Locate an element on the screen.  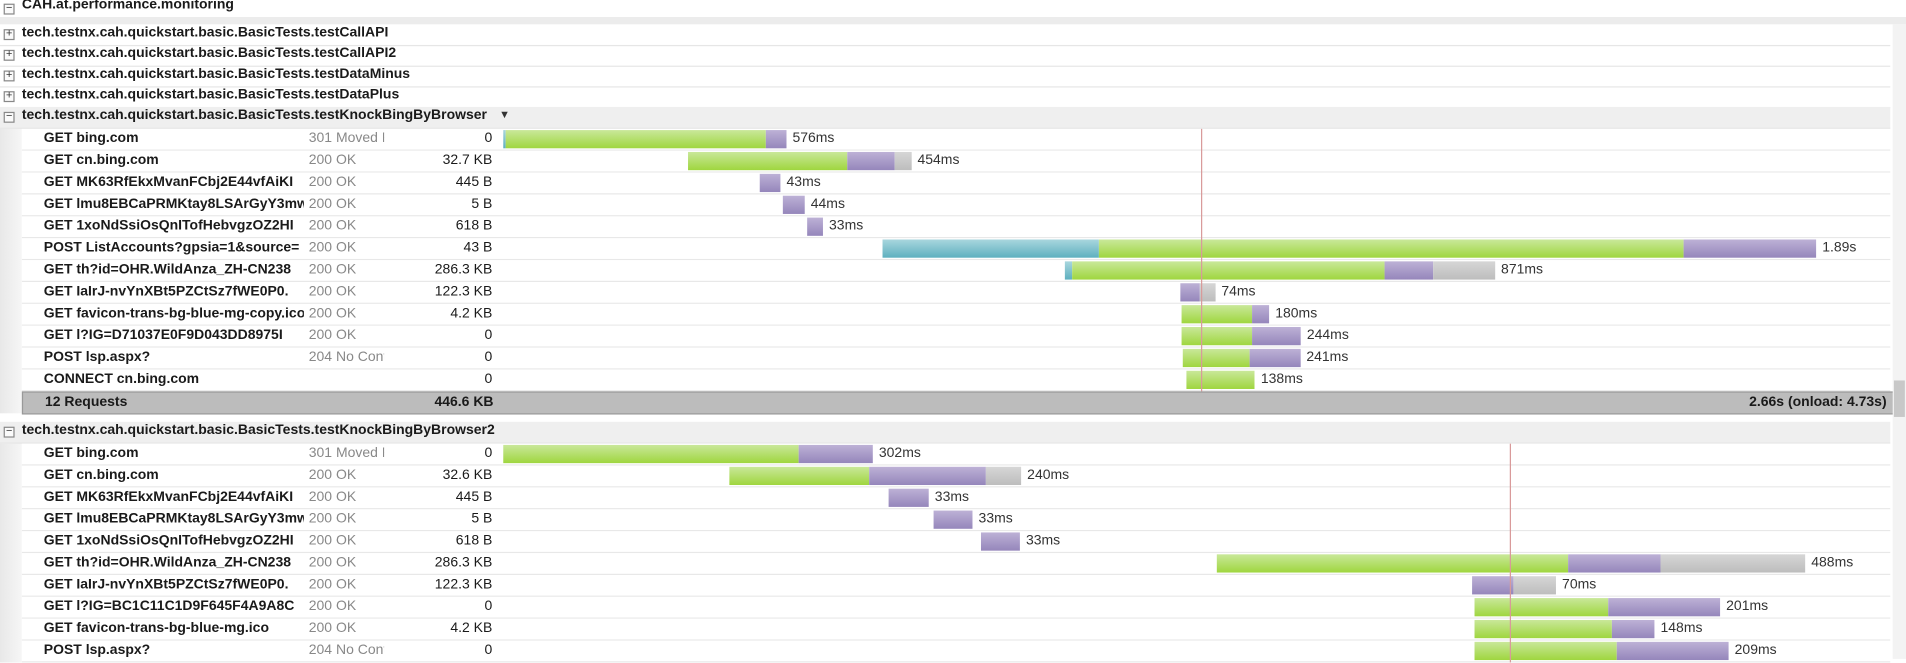
tree-indent is located at coordinates (11, 553).